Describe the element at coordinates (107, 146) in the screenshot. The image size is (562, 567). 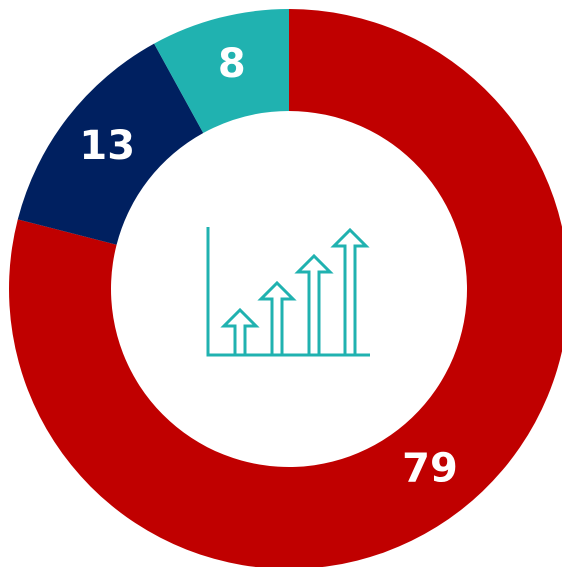
I see `data-label: 13` at that location.